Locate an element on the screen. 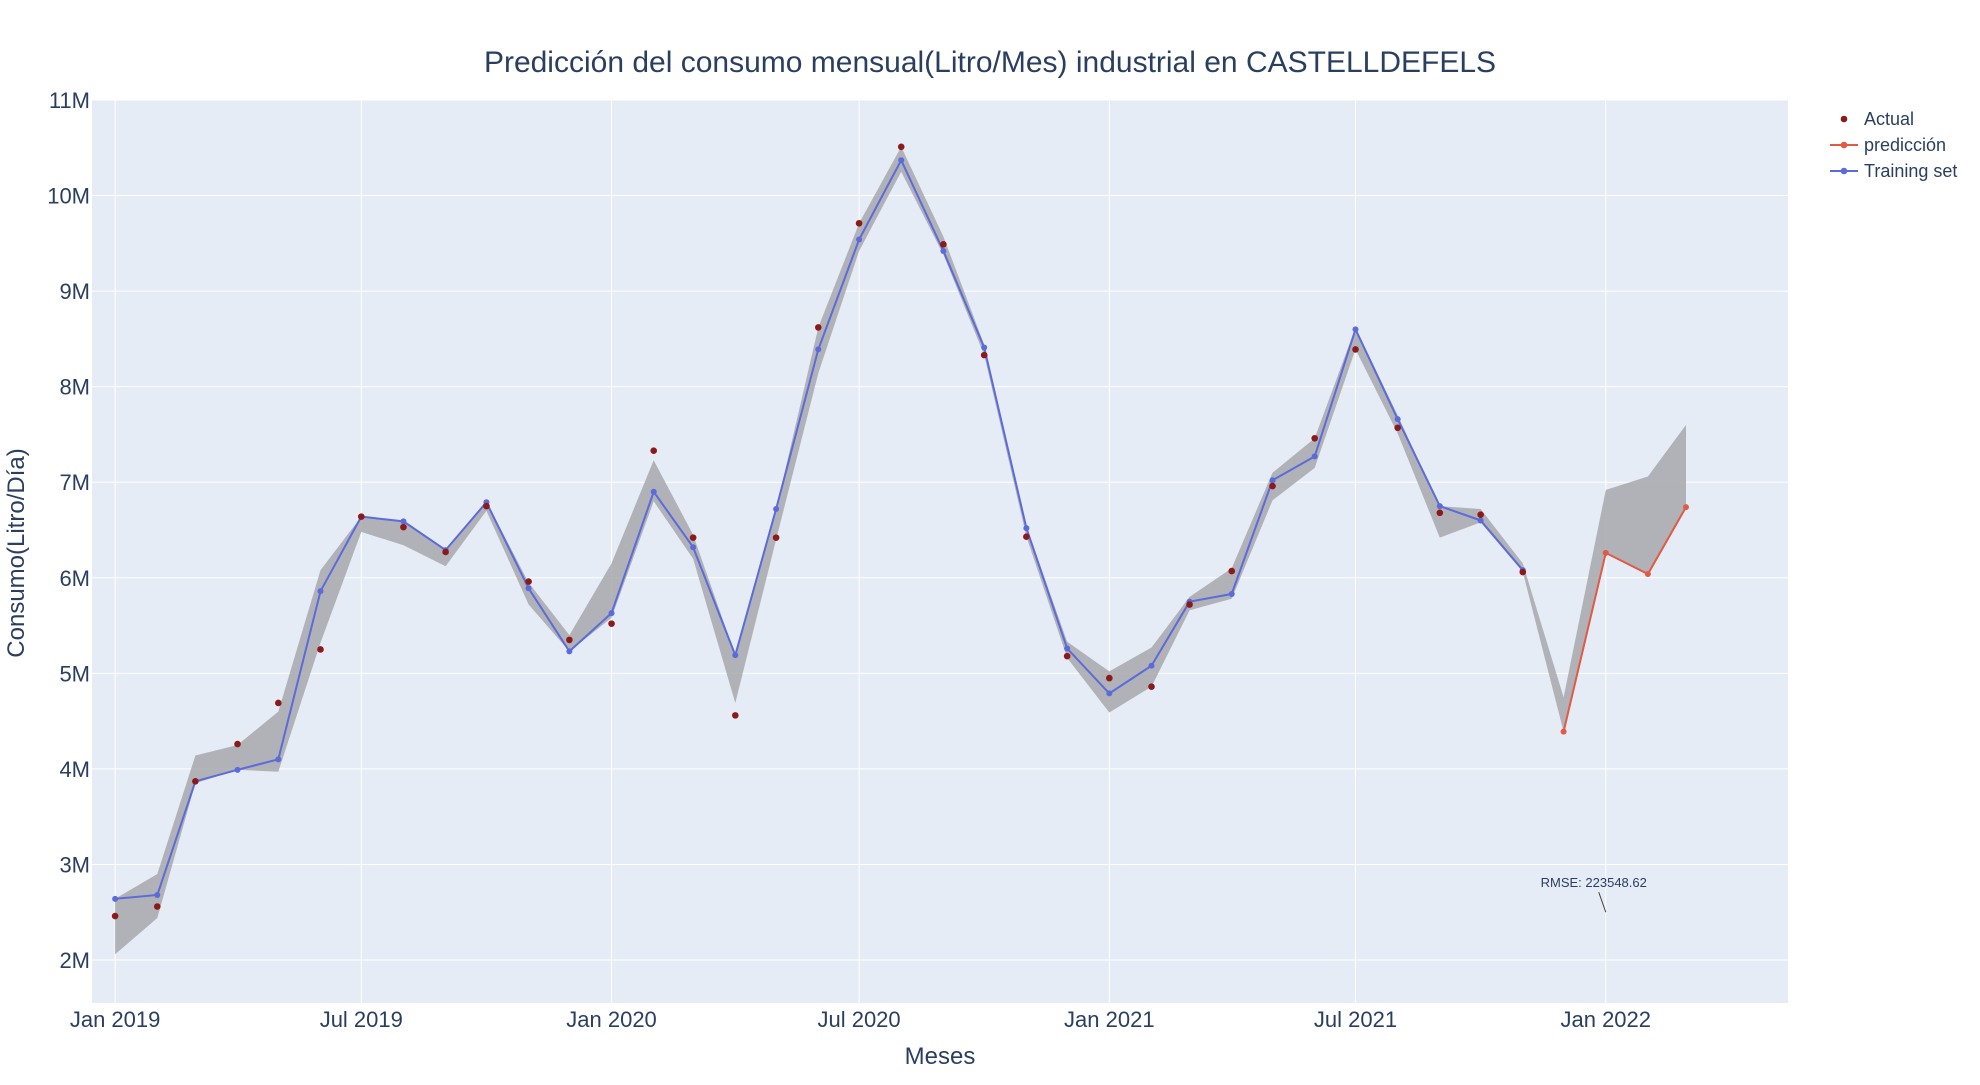 This screenshot has height=1085, width=1980. y-tick-label: 7M is located at coordinates (74, 482).